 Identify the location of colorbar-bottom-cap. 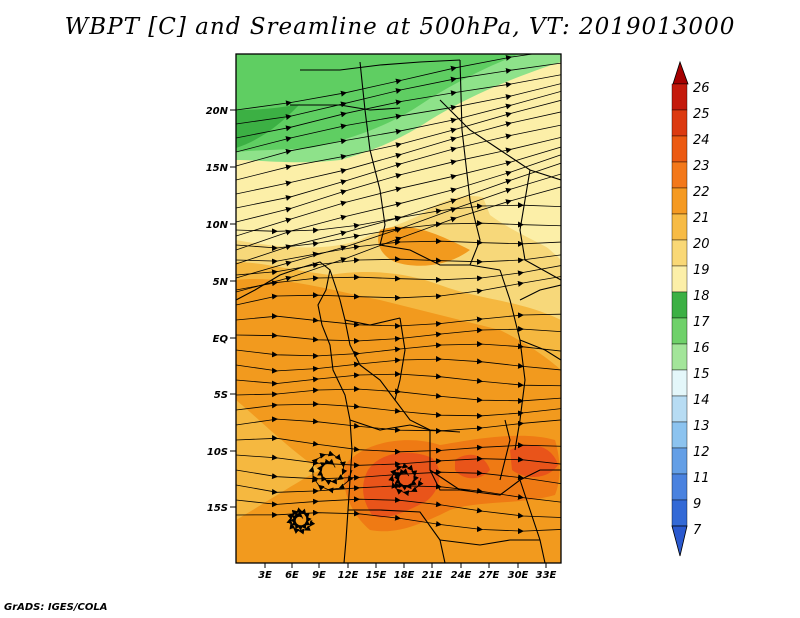
(679, 541).